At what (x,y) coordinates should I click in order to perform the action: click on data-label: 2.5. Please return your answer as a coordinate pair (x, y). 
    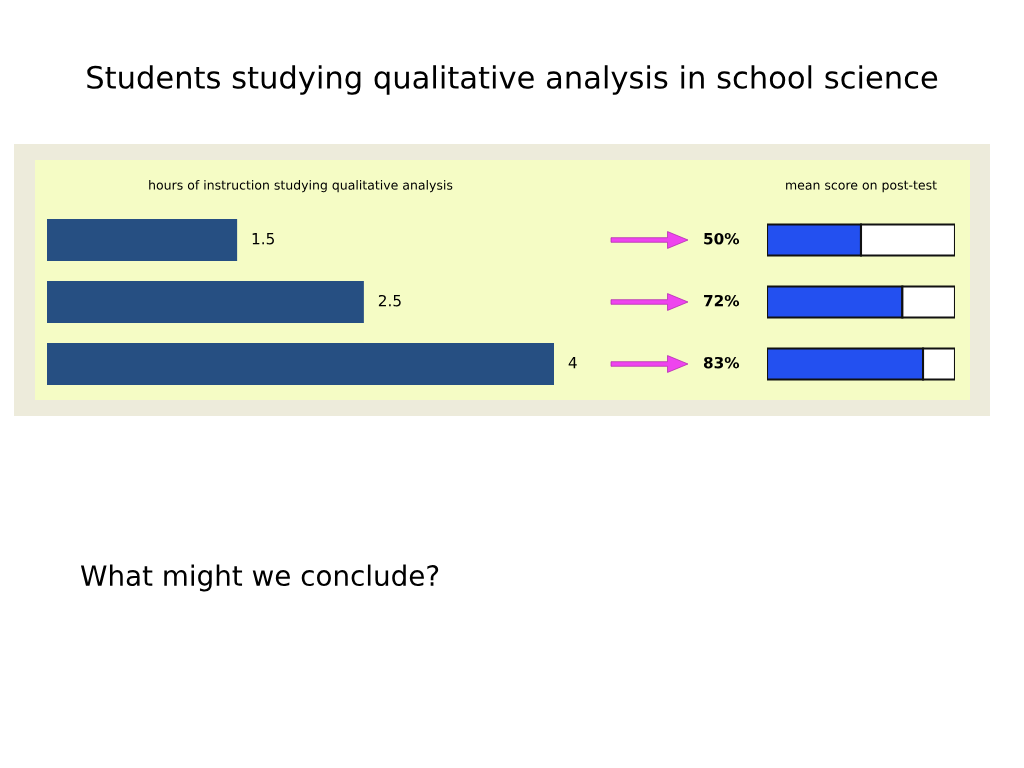
    Looking at the image, I should click on (389, 300).